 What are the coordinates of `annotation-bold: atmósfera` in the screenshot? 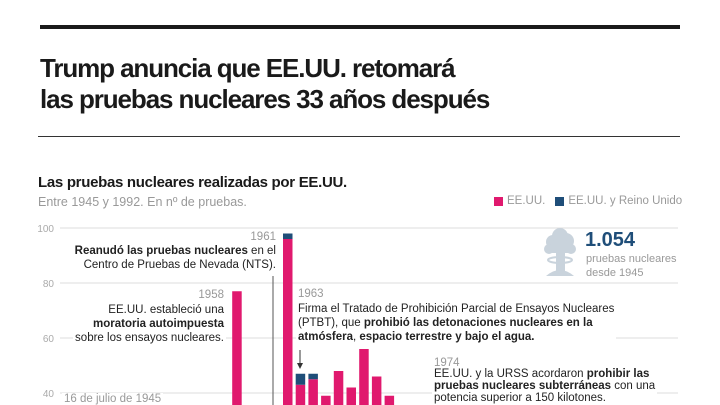 It's located at (325, 337).